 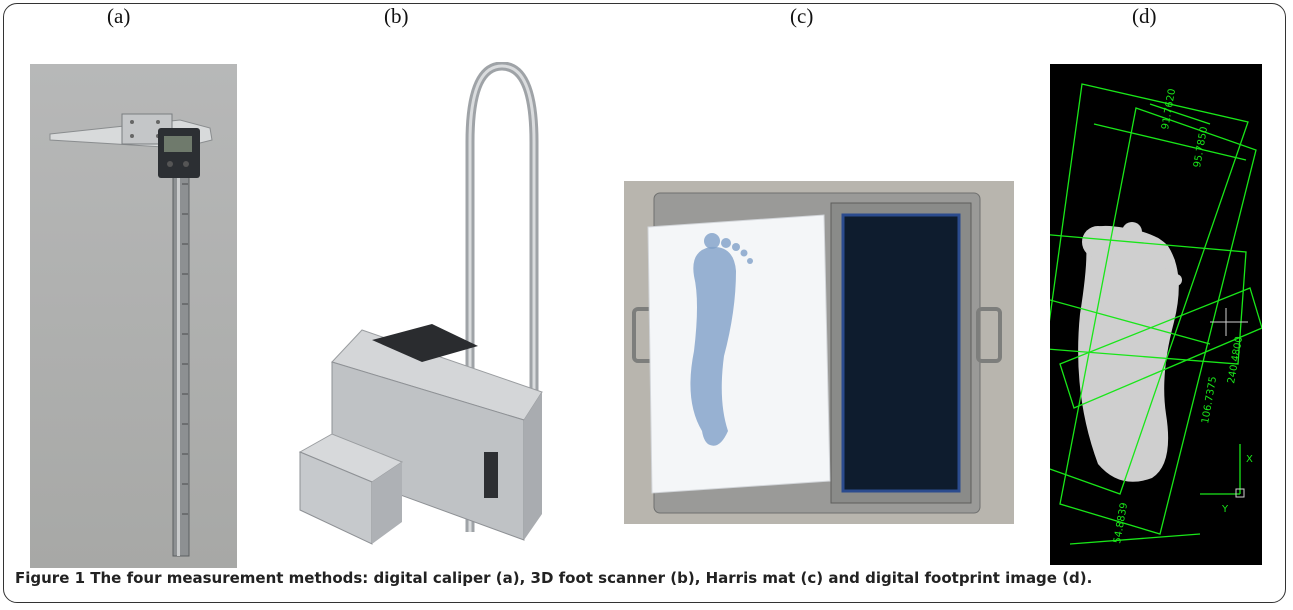 I want to click on caliper-photo, so click(x=133, y=316).